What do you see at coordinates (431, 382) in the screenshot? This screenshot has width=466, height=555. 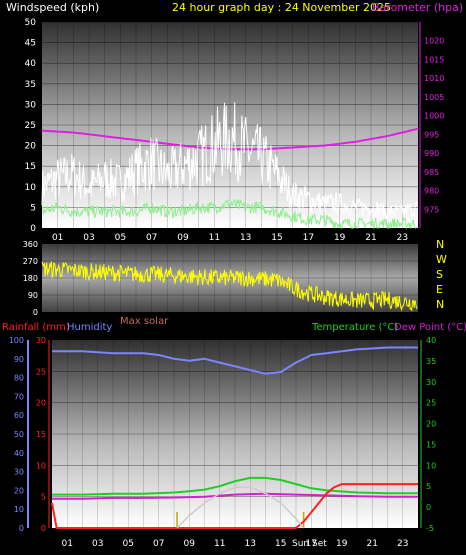 I see `temperature-tick-label: 30` at bounding box center [431, 382].